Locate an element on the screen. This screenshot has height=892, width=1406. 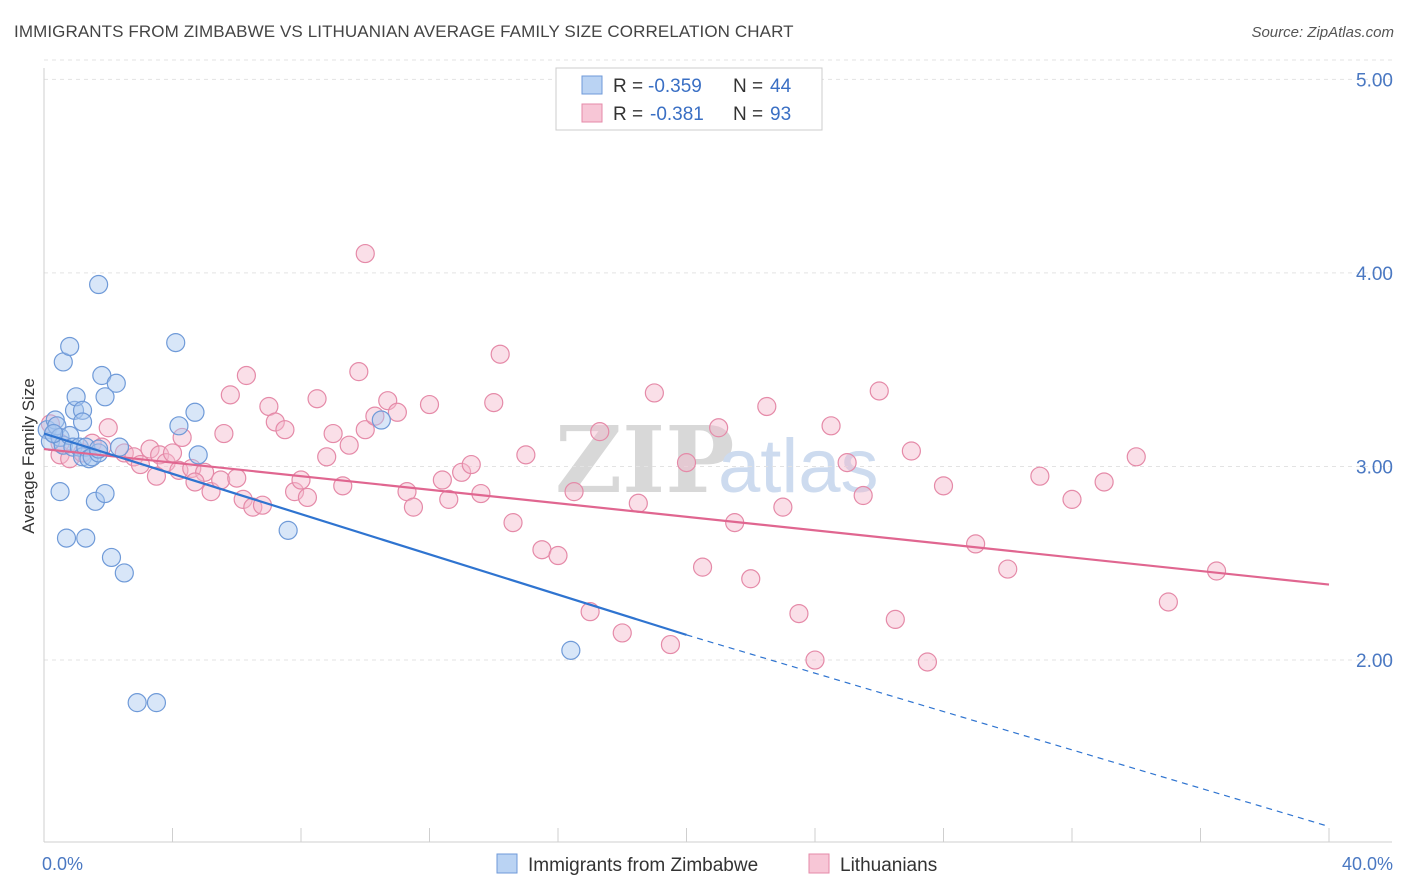
legend-r-label: R = is located at coordinates (628, 86).